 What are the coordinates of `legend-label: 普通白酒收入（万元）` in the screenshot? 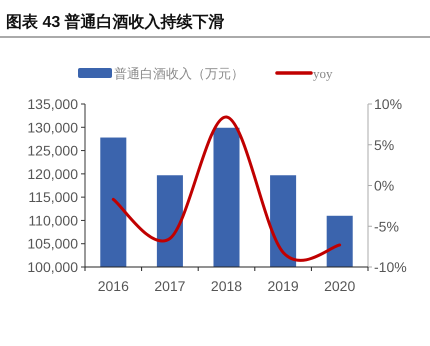 It's located at (179, 73).